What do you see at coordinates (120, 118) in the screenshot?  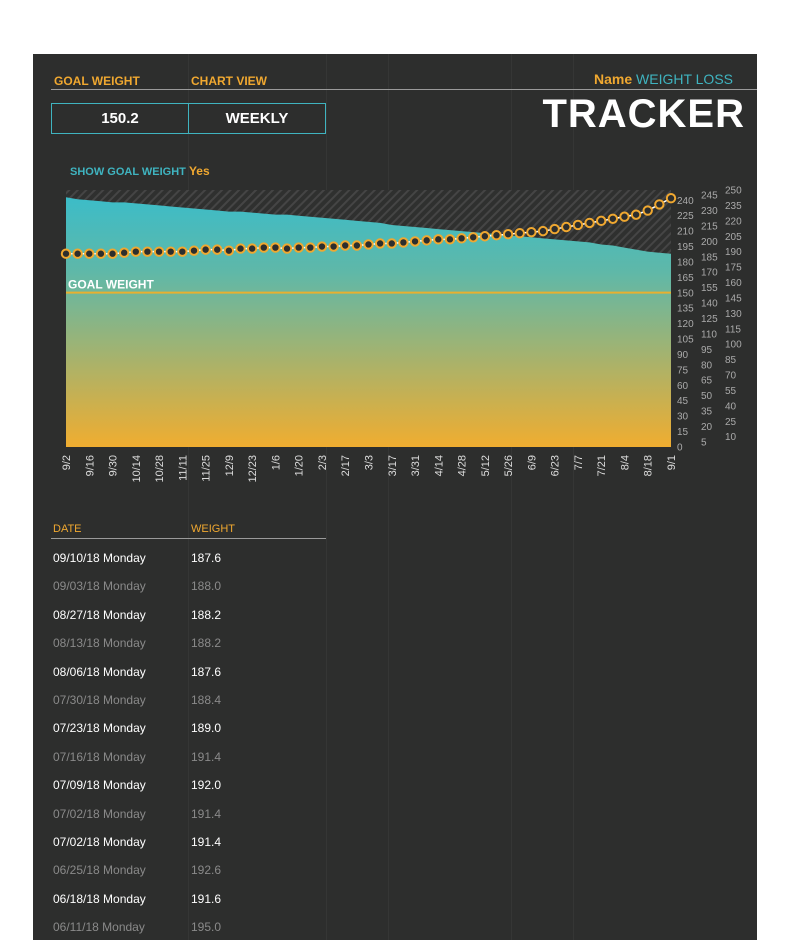 I see `goal-weight-input: 150.2` at bounding box center [120, 118].